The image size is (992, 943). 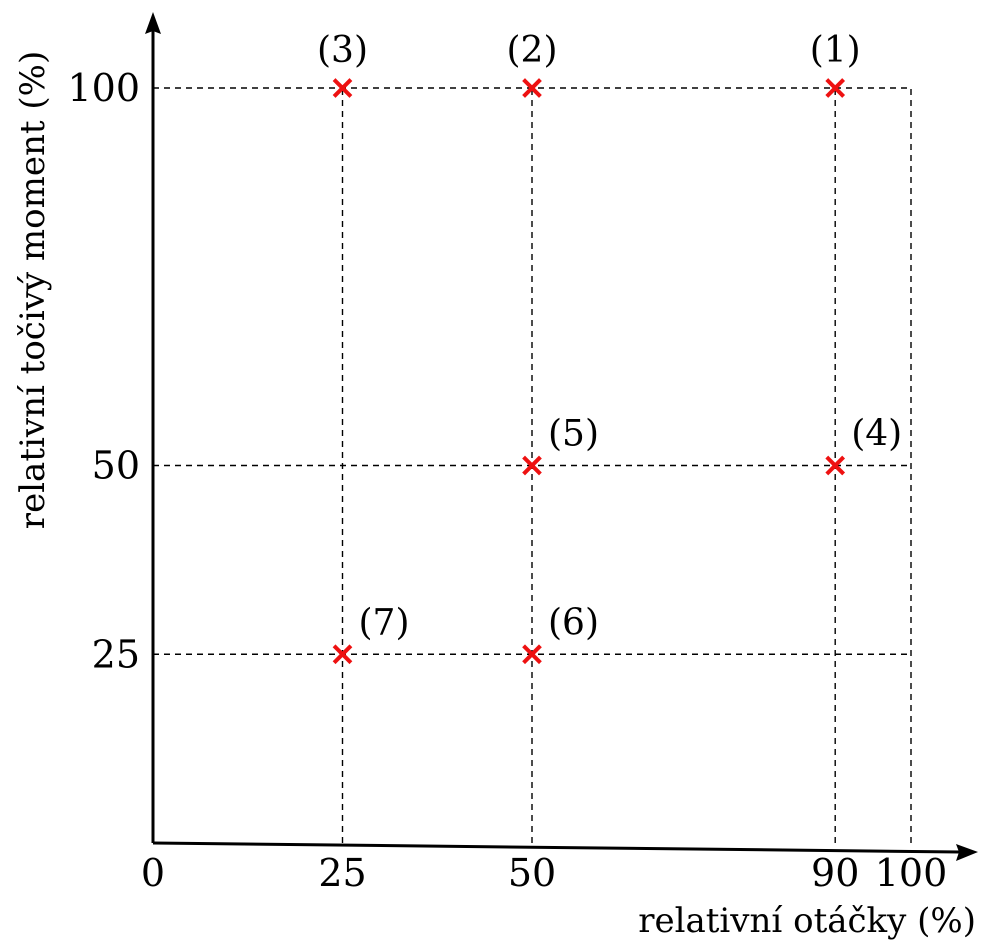 What do you see at coordinates (116, 466) in the screenshot?
I see `y-tick-label: 50` at bounding box center [116, 466].